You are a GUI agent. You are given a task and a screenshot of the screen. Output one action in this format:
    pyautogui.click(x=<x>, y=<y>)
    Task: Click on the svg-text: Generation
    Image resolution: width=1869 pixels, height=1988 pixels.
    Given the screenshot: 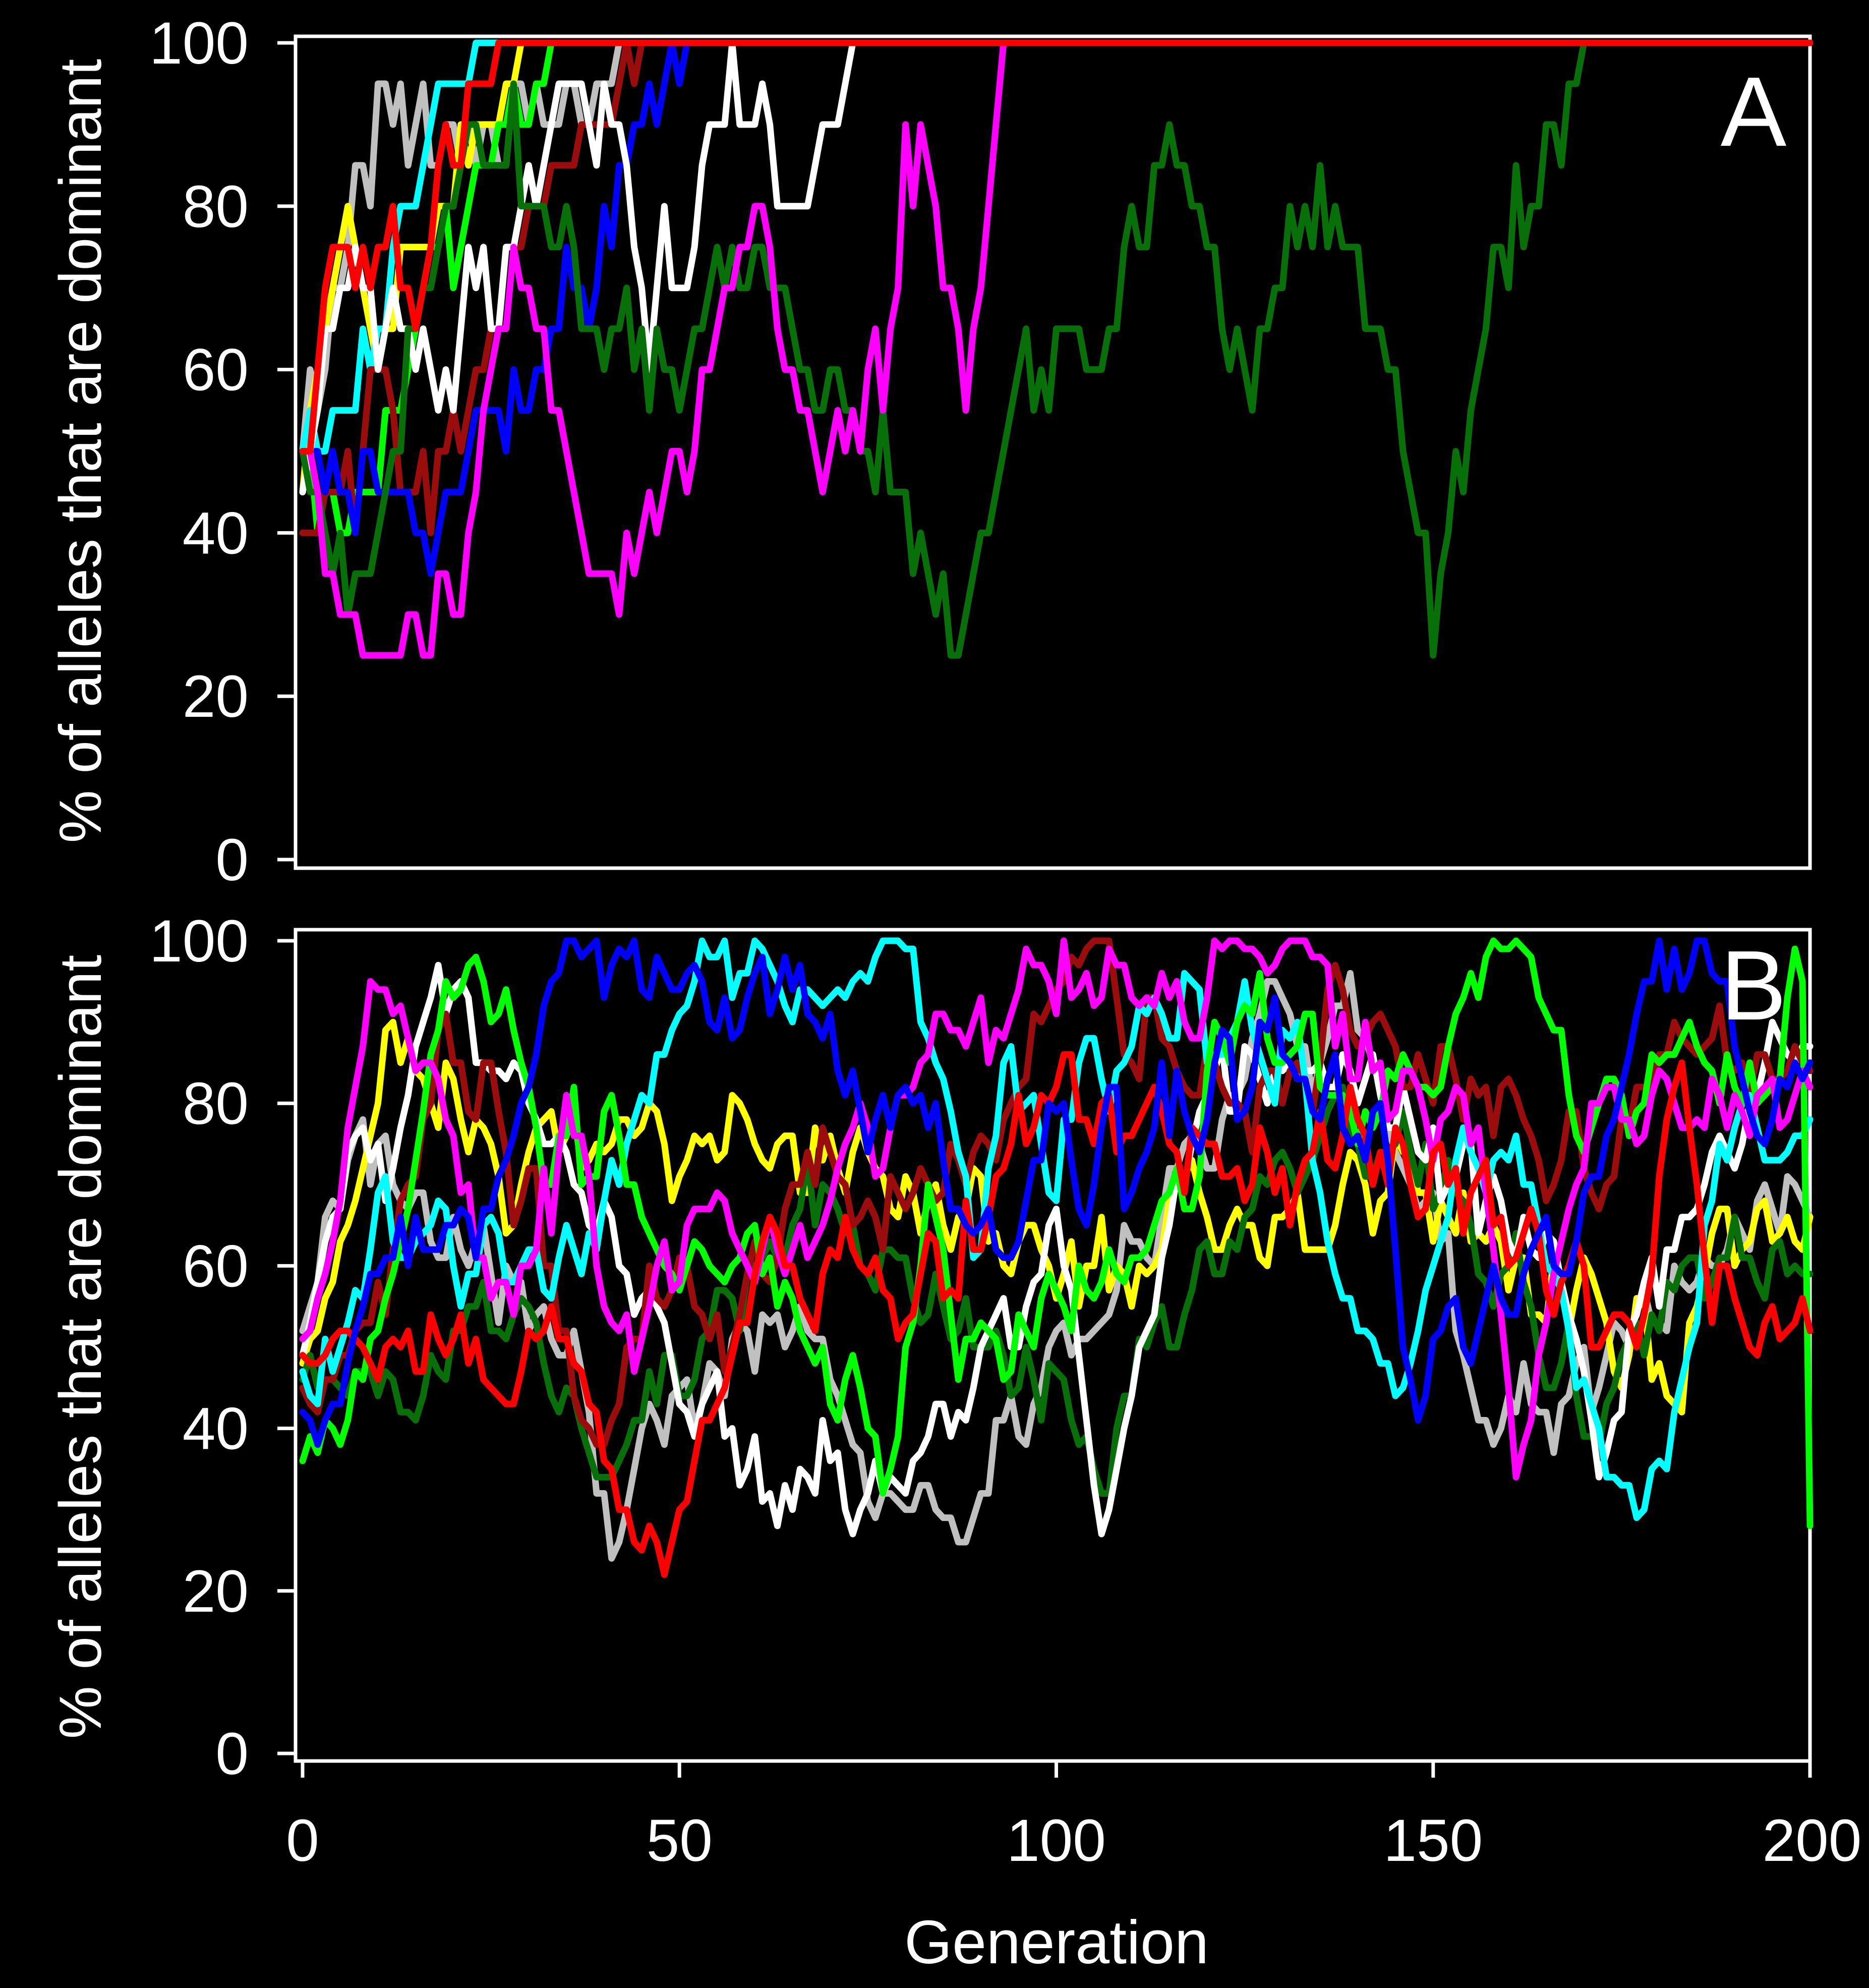 What is the action you would take?
    pyautogui.click(x=1056, y=1942)
    